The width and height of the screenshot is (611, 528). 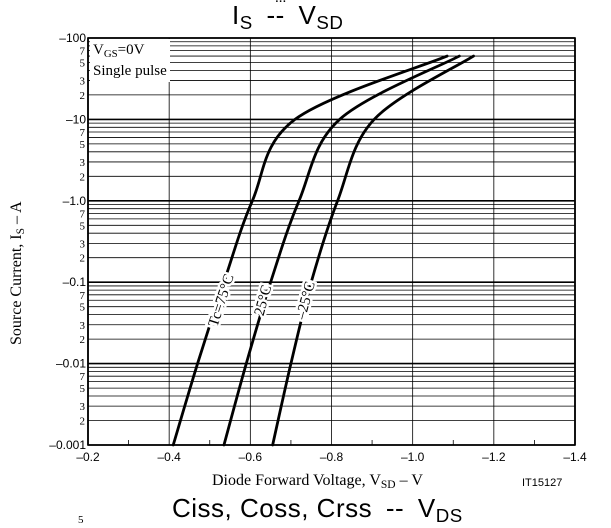 I want to click on x-axis-label: Diode Forward Voltage, VSD – V, so click(x=317, y=481).